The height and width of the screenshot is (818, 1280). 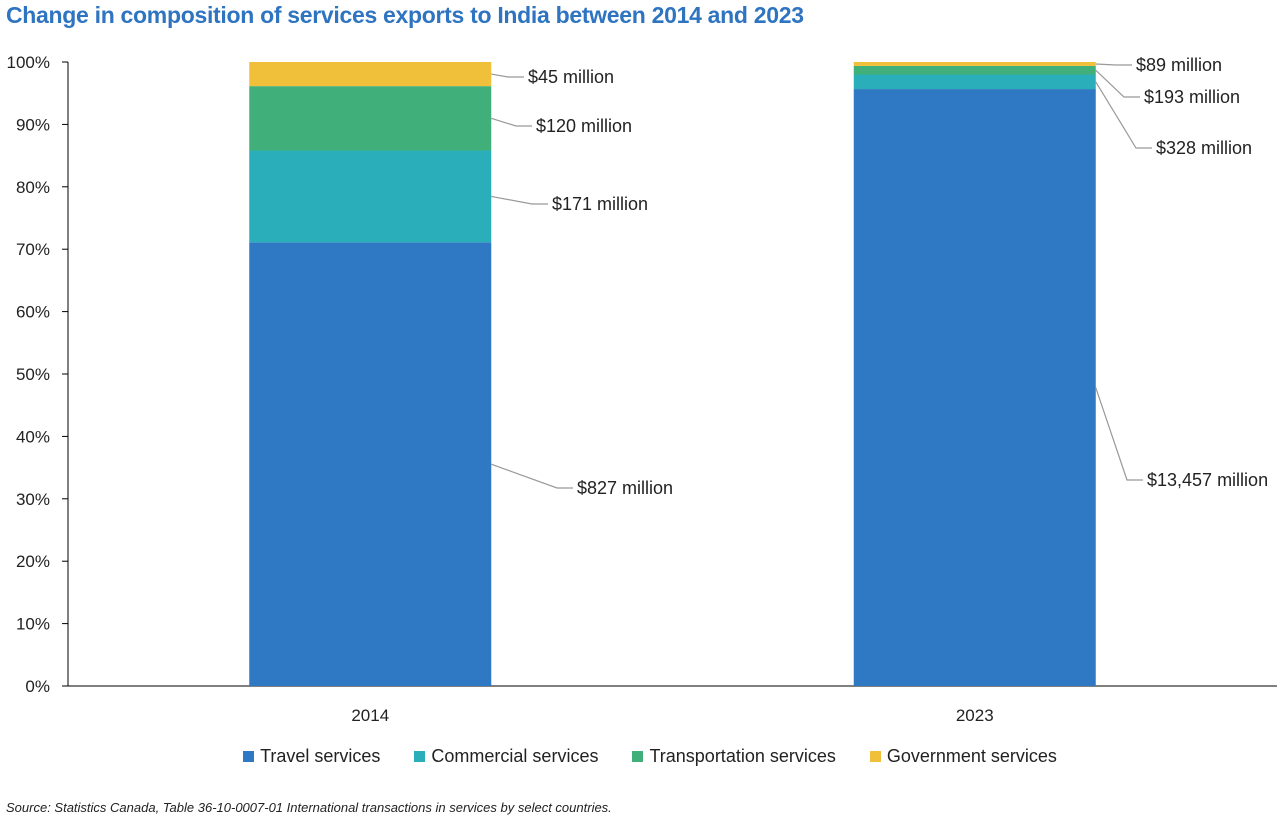 I want to click on legend-label: Government services, so click(x=971, y=756).